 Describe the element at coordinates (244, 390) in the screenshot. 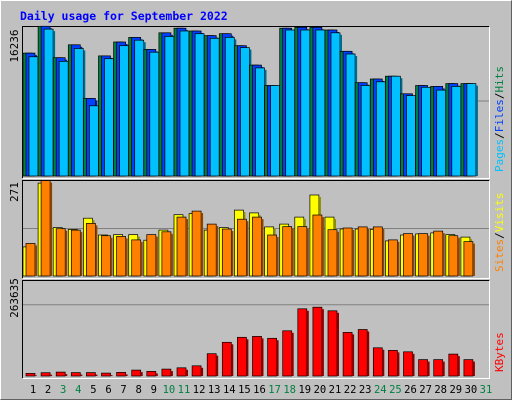

I see `x-tick-label: 15` at that location.